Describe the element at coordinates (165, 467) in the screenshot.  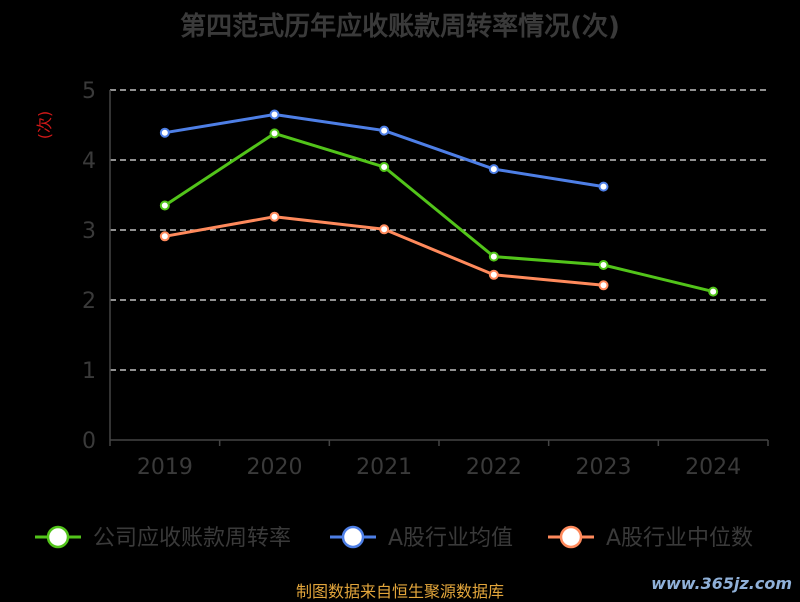
I see `x-tick-label: 2019` at that location.